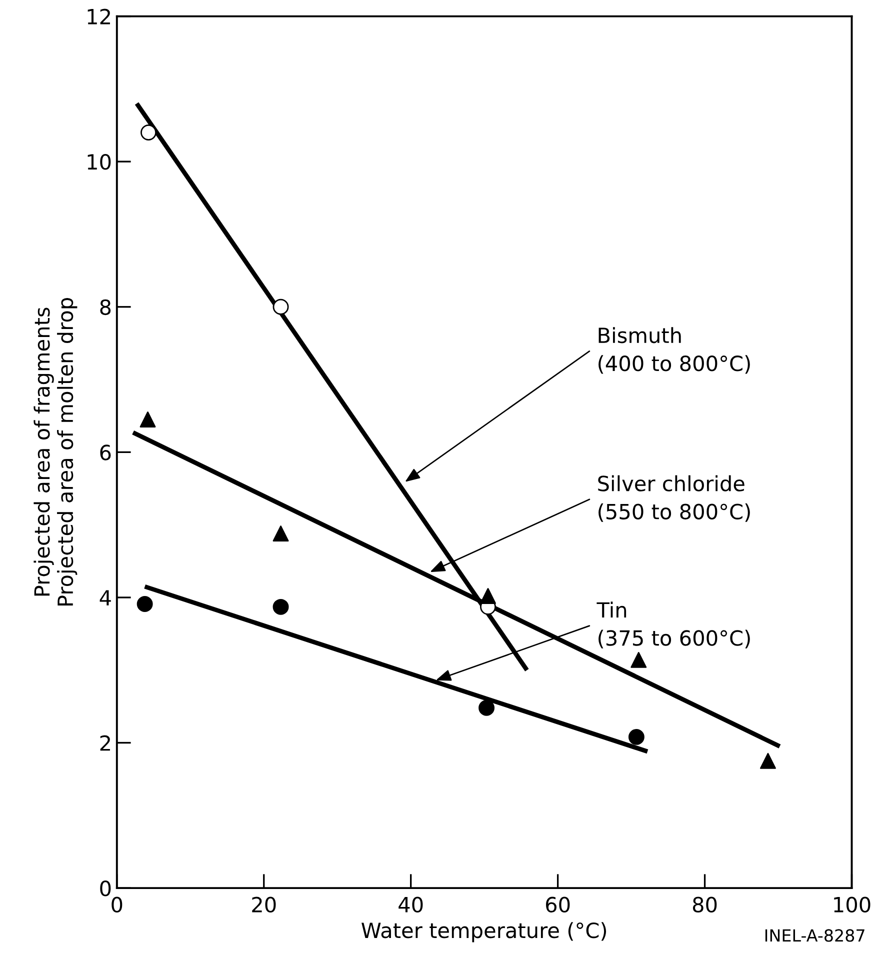 Image resolution: width=879 pixels, height=958 pixels. What do you see at coordinates (484, 932) in the screenshot?
I see `x-axis-title: Water temperature (°C)` at bounding box center [484, 932].